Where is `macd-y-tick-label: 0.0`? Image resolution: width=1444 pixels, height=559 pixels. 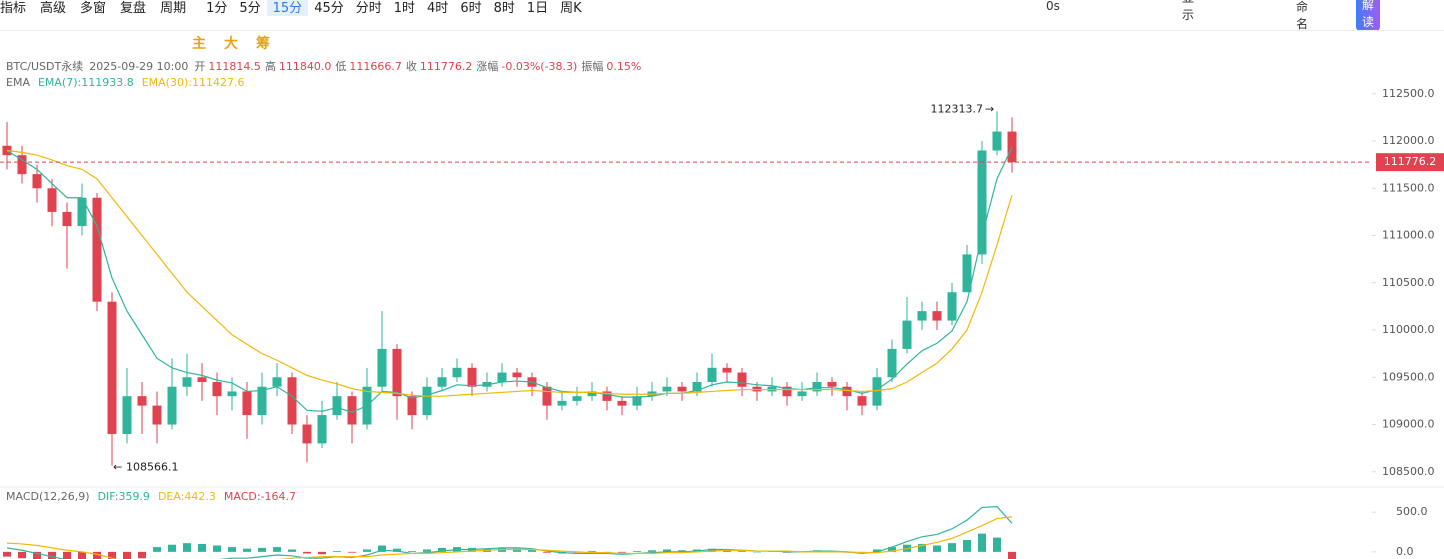
macd-y-tick-label: 0.0 is located at coordinates (1405, 551).